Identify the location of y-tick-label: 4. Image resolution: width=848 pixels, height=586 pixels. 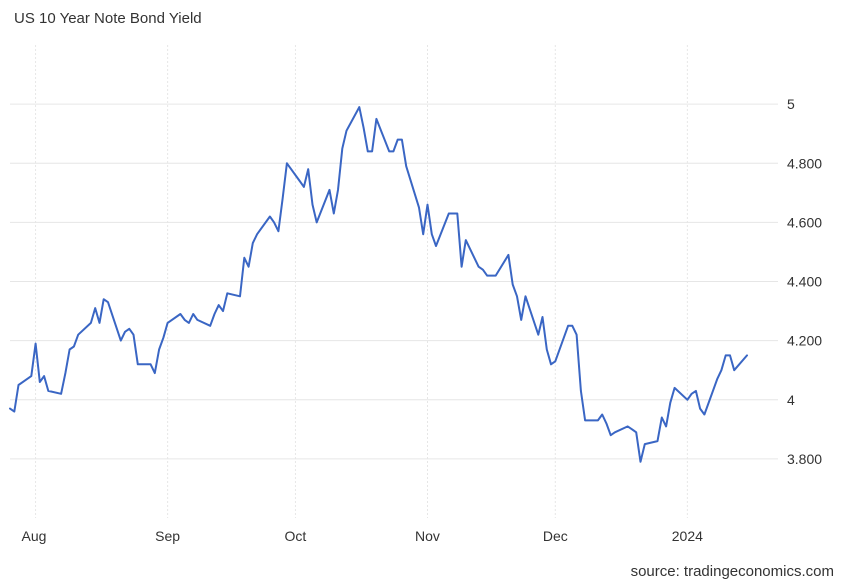
(791, 400).